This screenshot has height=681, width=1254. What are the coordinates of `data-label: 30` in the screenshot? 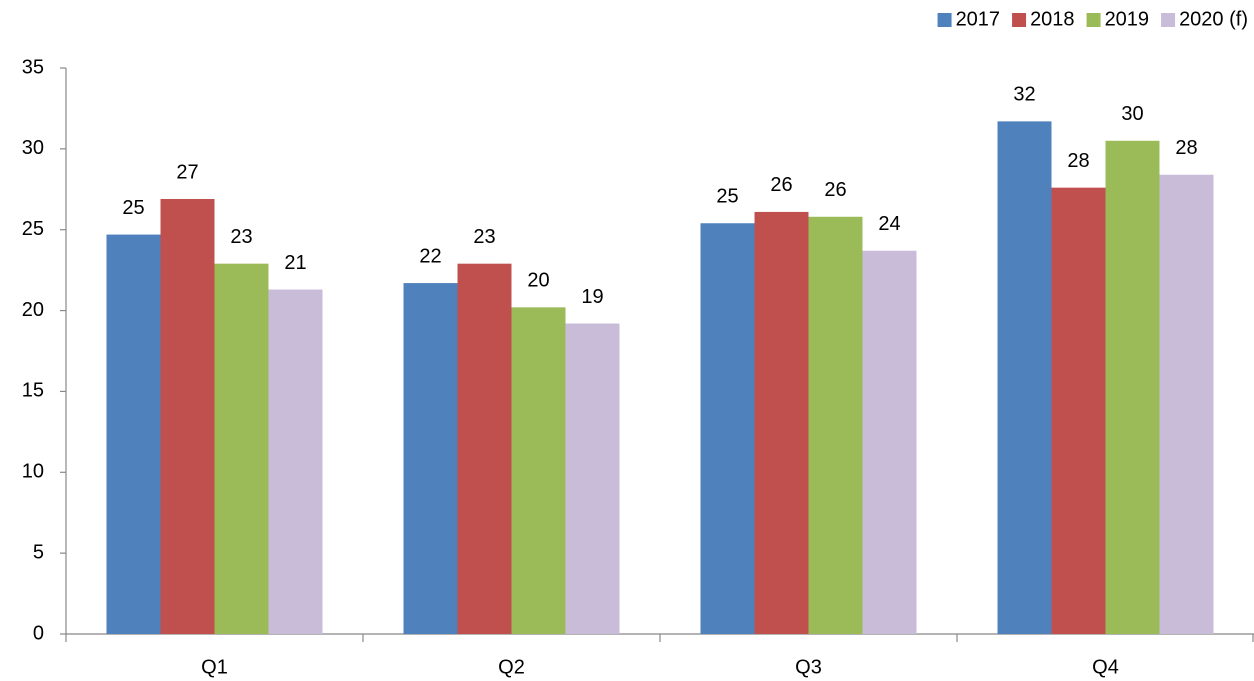 It's located at (1132, 114).